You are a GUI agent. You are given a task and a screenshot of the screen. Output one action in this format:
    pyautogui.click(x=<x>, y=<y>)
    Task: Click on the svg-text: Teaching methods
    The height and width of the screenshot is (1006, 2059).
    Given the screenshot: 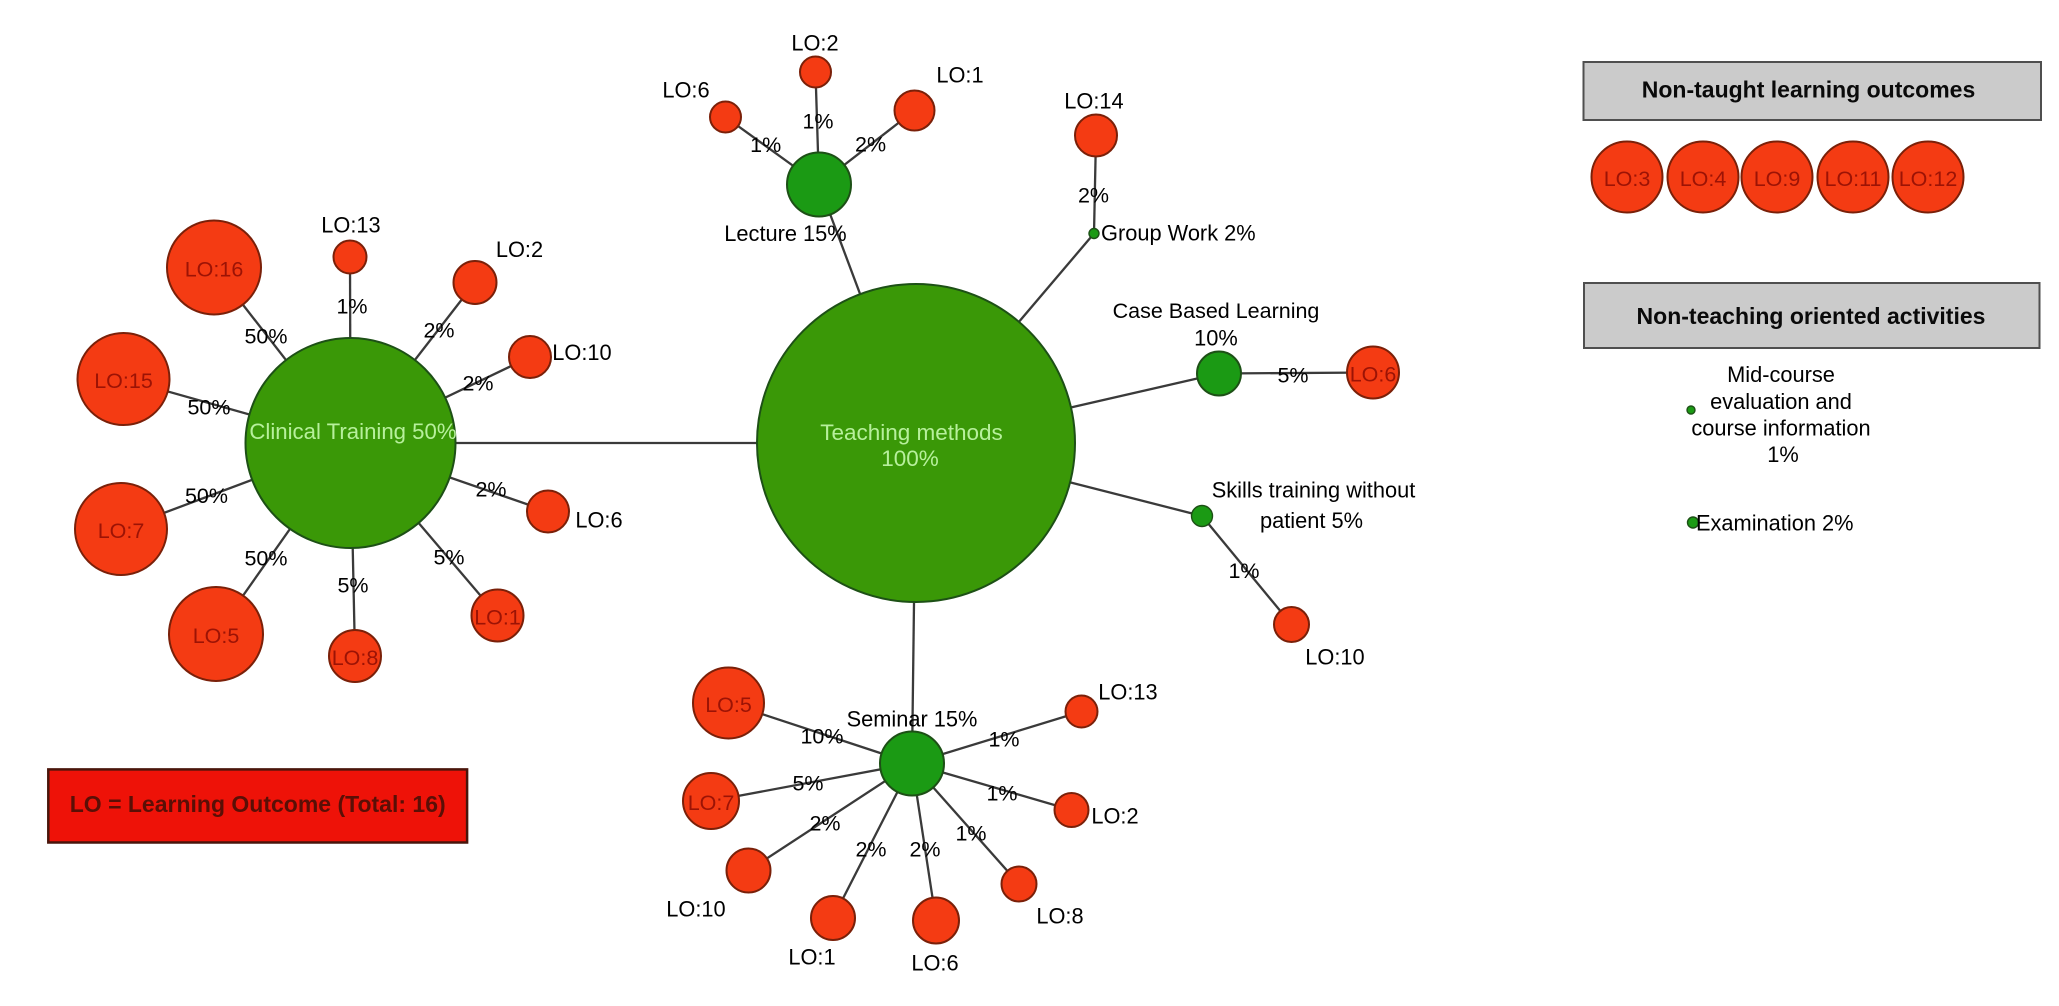 What is the action you would take?
    pyautogui.click(x=911, y=432)
    